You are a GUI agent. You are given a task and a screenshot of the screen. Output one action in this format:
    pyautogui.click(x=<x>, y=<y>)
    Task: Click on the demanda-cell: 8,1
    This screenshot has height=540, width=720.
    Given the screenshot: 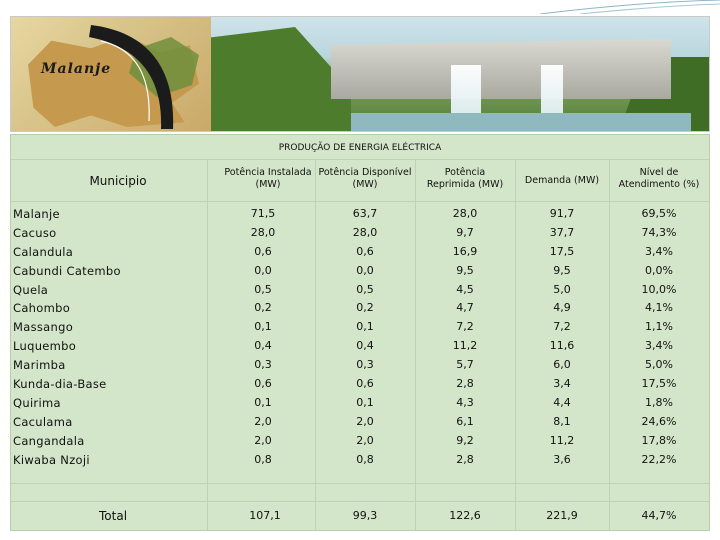 What is the action you would take?
    pyautogui.click(x=562, y=421)
    